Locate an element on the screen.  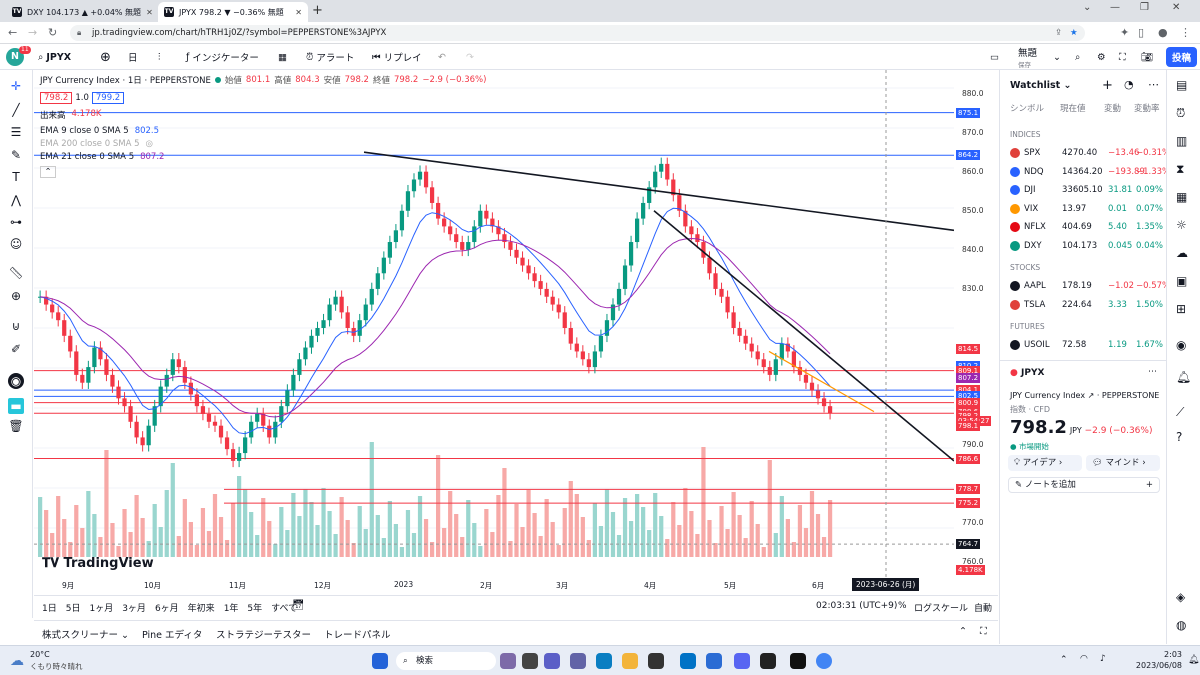
wifi-icon: ◠ is located at coordinates (1084, 659).